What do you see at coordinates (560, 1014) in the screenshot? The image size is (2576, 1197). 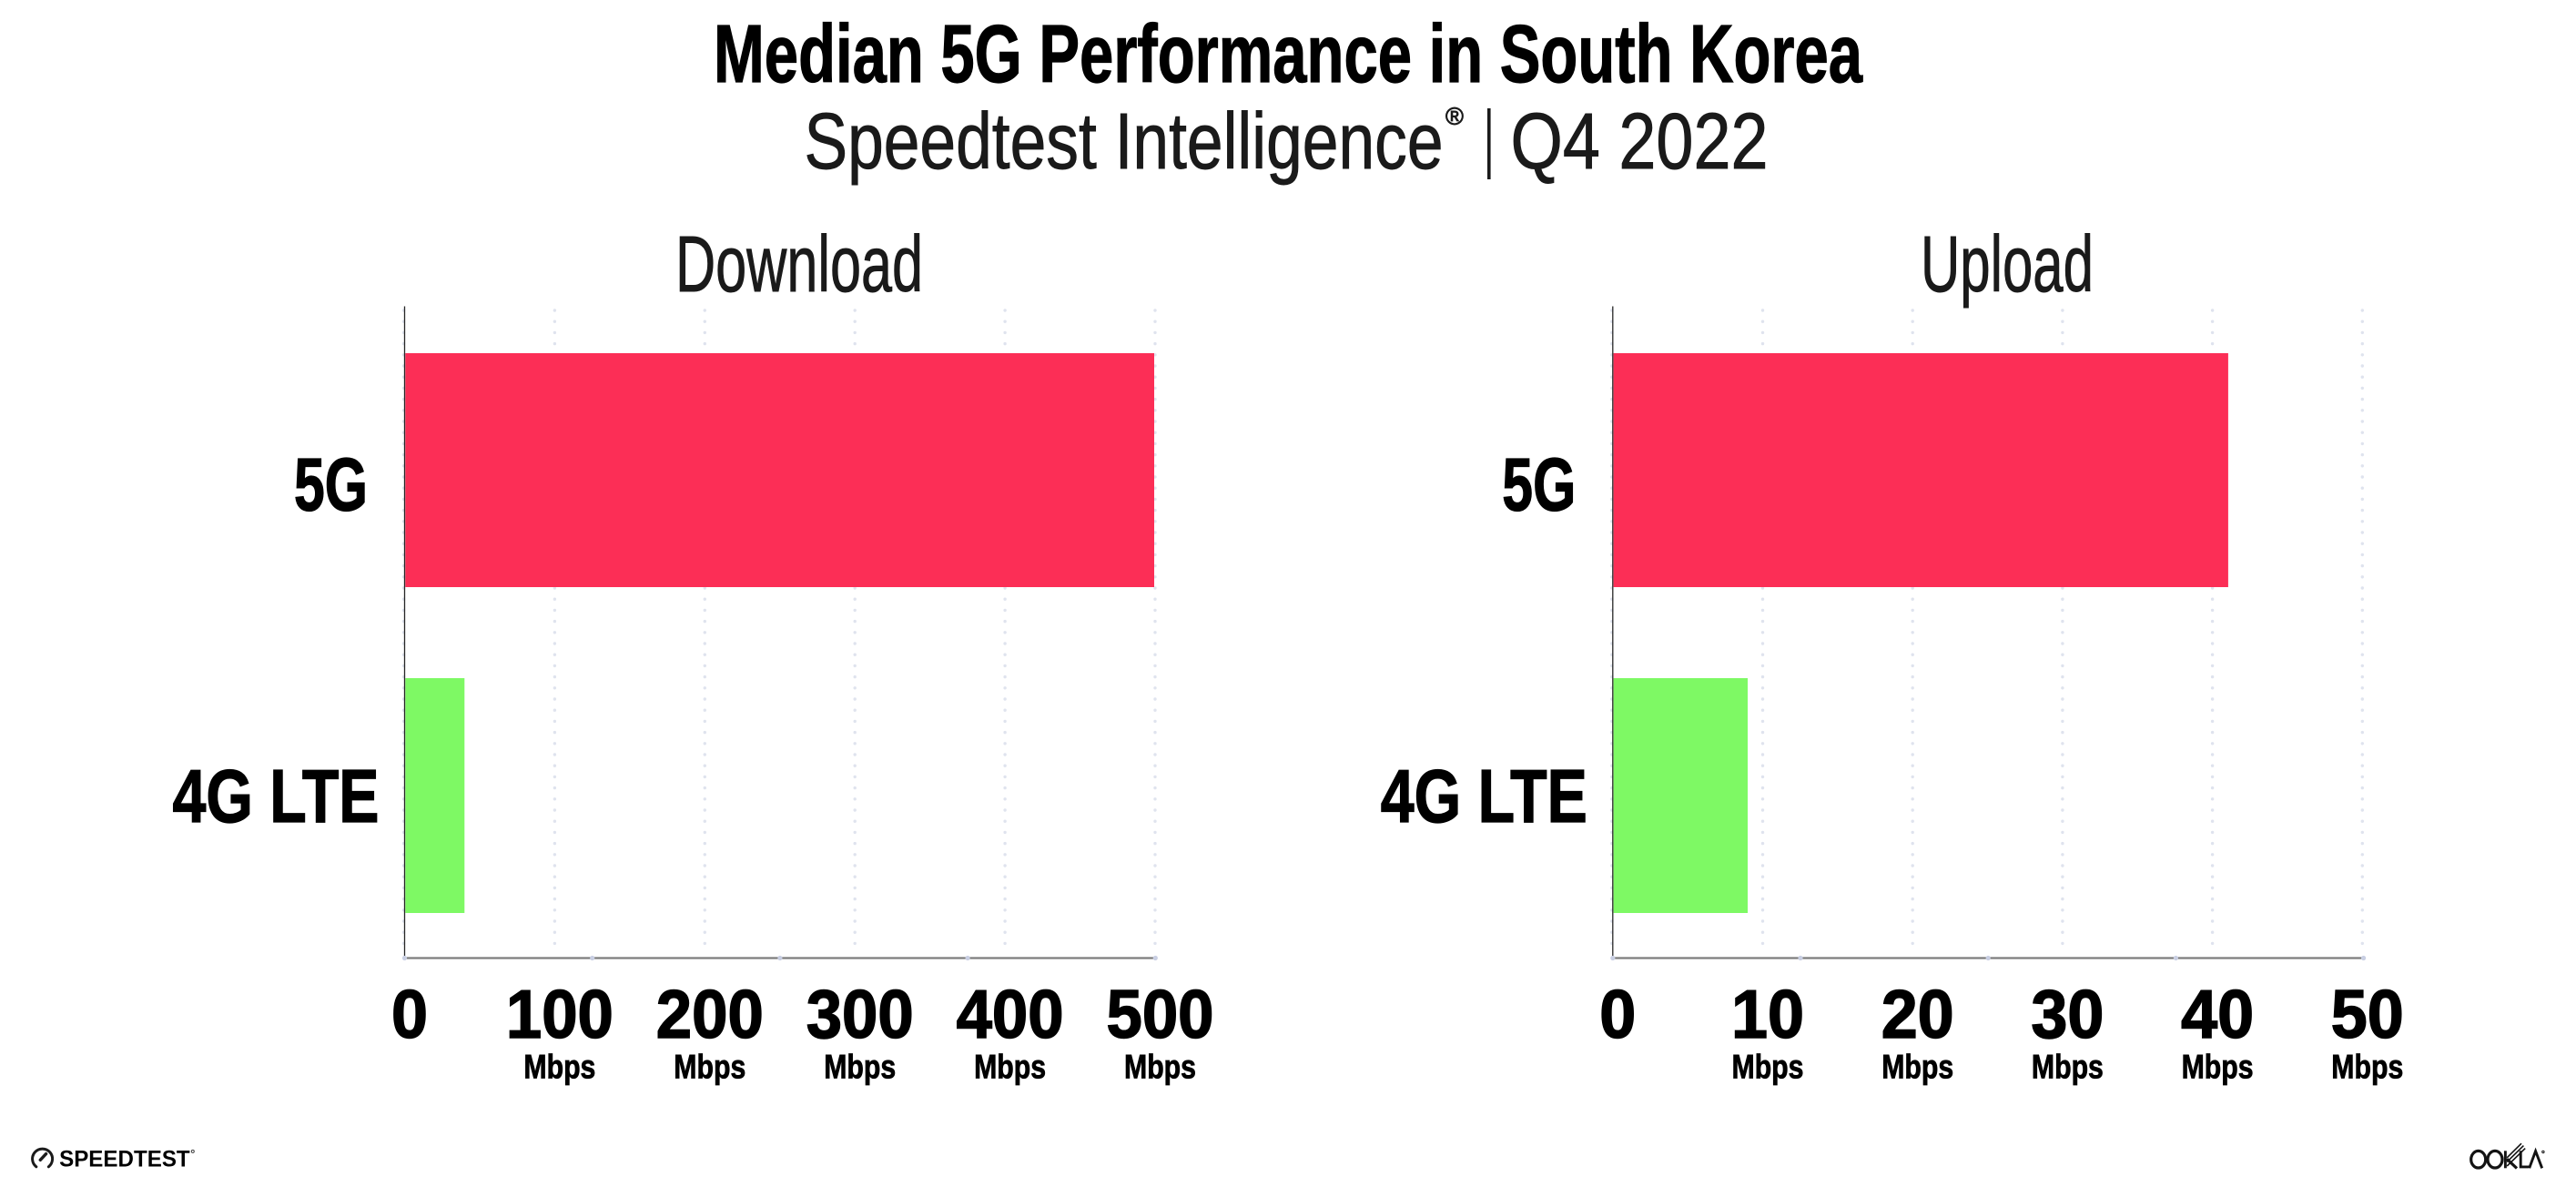 I see `svg-text: 100` at bounding box center [560, 1014].